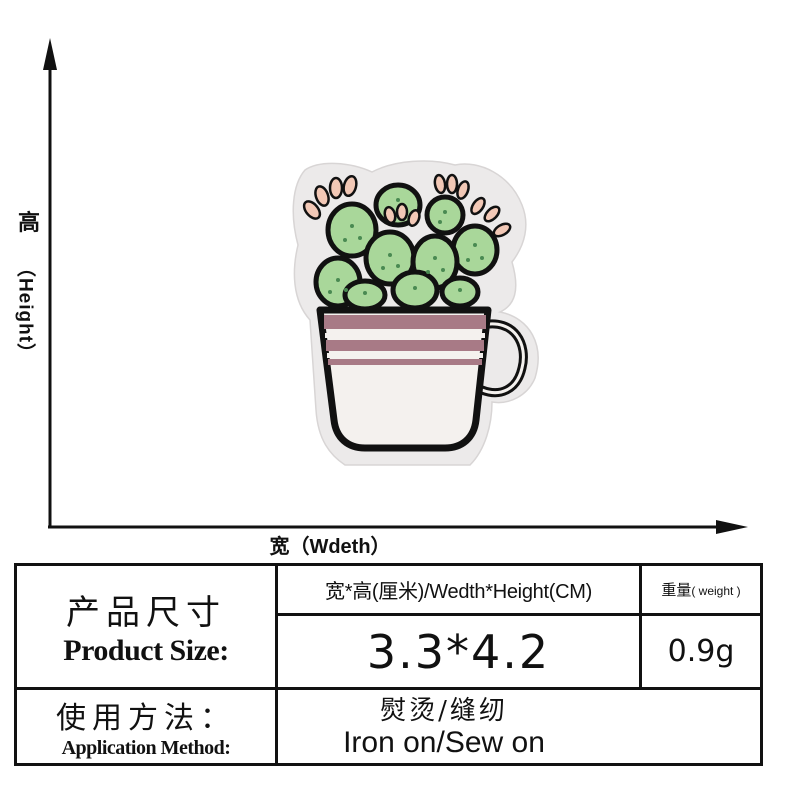  What do you see at coordinates (146, 613) in the screenshot?
I see `product-size-label-cn: 产品尺寸` at bounding box center [146, 613].